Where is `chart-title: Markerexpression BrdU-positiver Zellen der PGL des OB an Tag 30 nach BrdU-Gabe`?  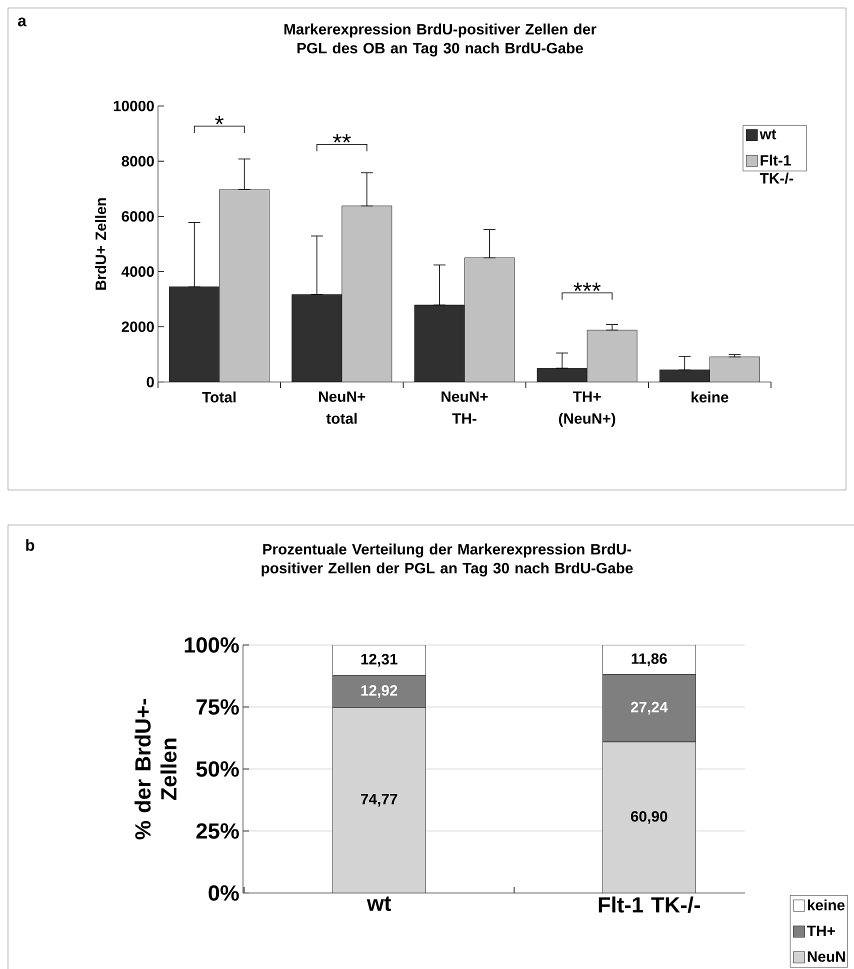 chart-title: Markerexpression BrdU-positiver Zellen der PGL des OB an Tag 30 nach BrdU-Gabe is located at coordinates (440, 40).